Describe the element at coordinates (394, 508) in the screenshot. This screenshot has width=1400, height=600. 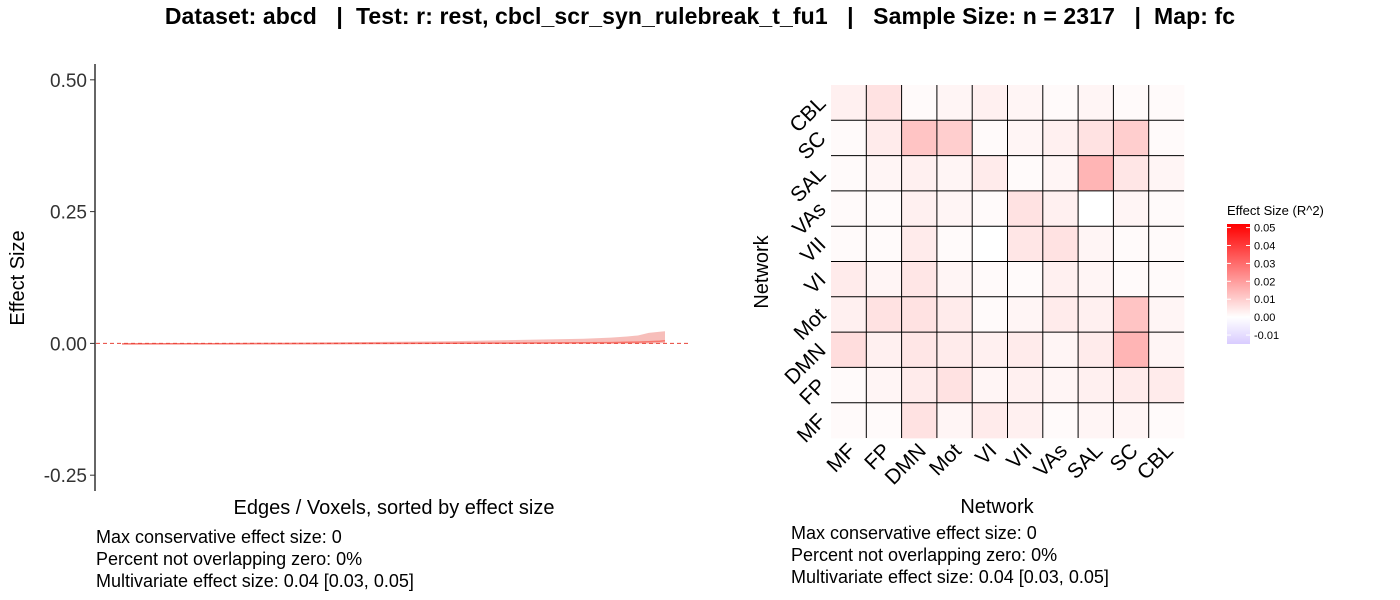
I see `line-chart-x-axis-label: Edges / Voxels, sorted by effect size` at that location.